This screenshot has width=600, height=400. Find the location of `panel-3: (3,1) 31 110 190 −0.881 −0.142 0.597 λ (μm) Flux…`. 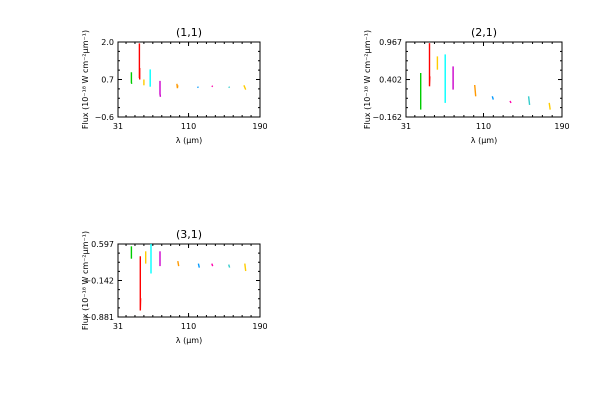

panel-3: (3,1) 31 110 190 −0.881 −0.142 0.597 λ (μm) Flux… is located at coordinates (174, 286).